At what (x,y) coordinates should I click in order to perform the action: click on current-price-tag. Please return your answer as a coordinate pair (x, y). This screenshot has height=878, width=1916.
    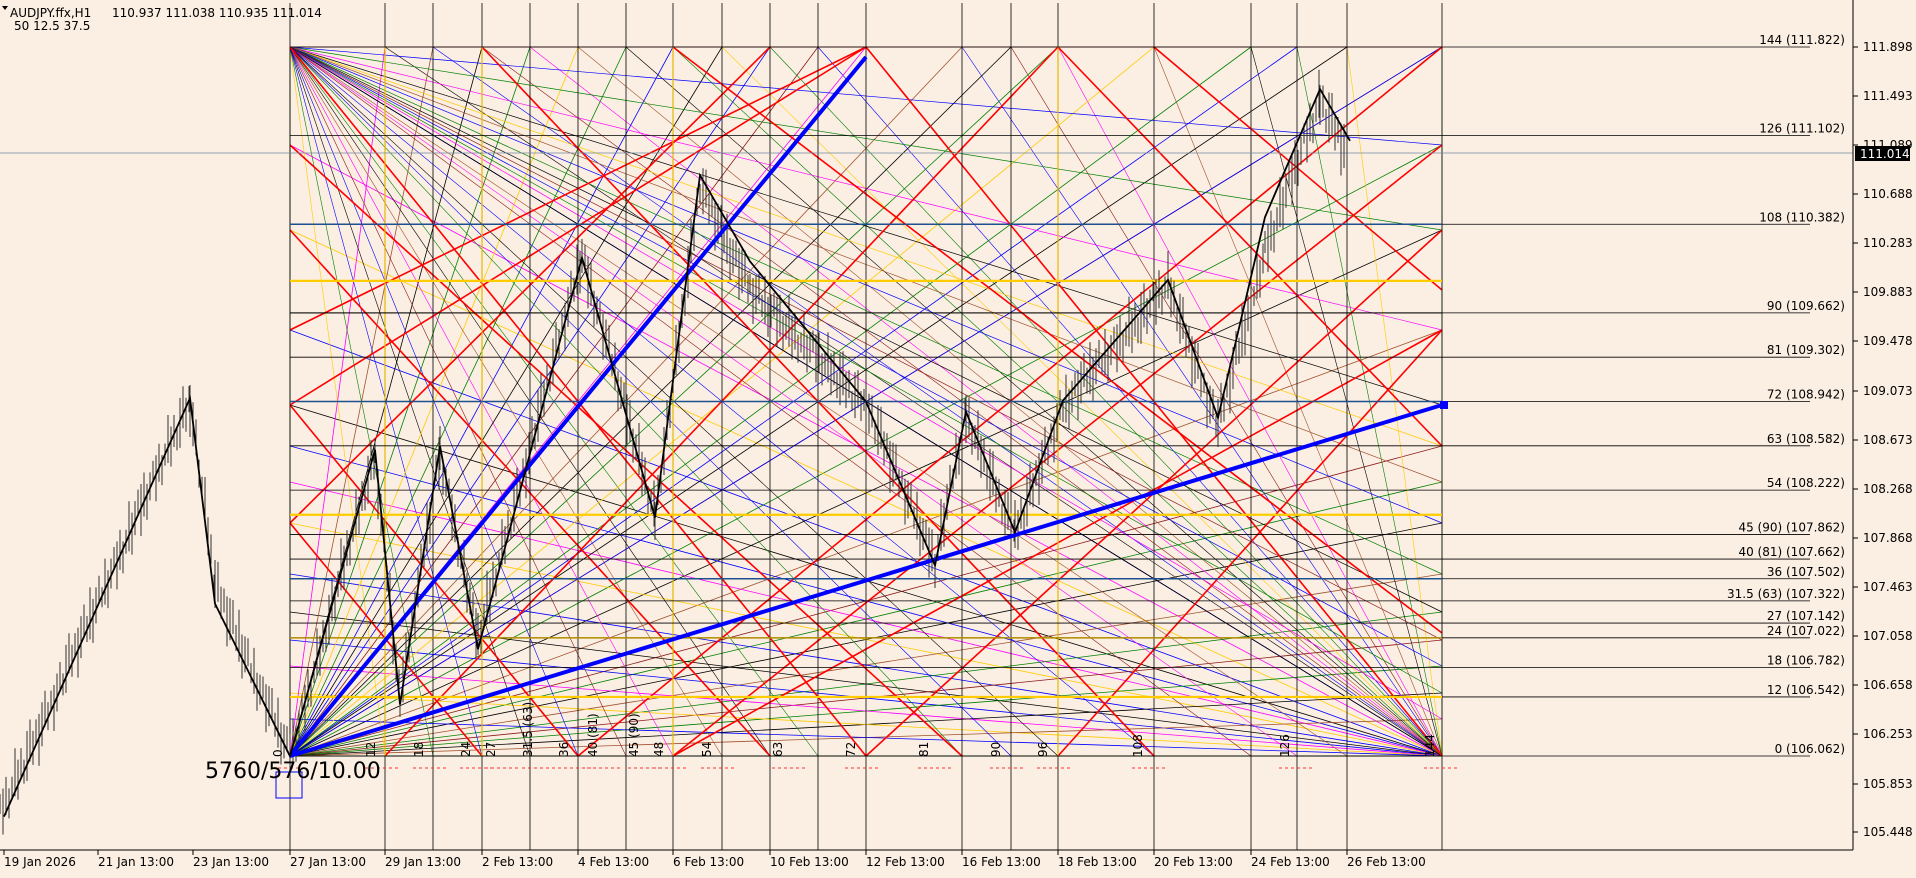
    Looking at the image, I should click on (1882, 153).